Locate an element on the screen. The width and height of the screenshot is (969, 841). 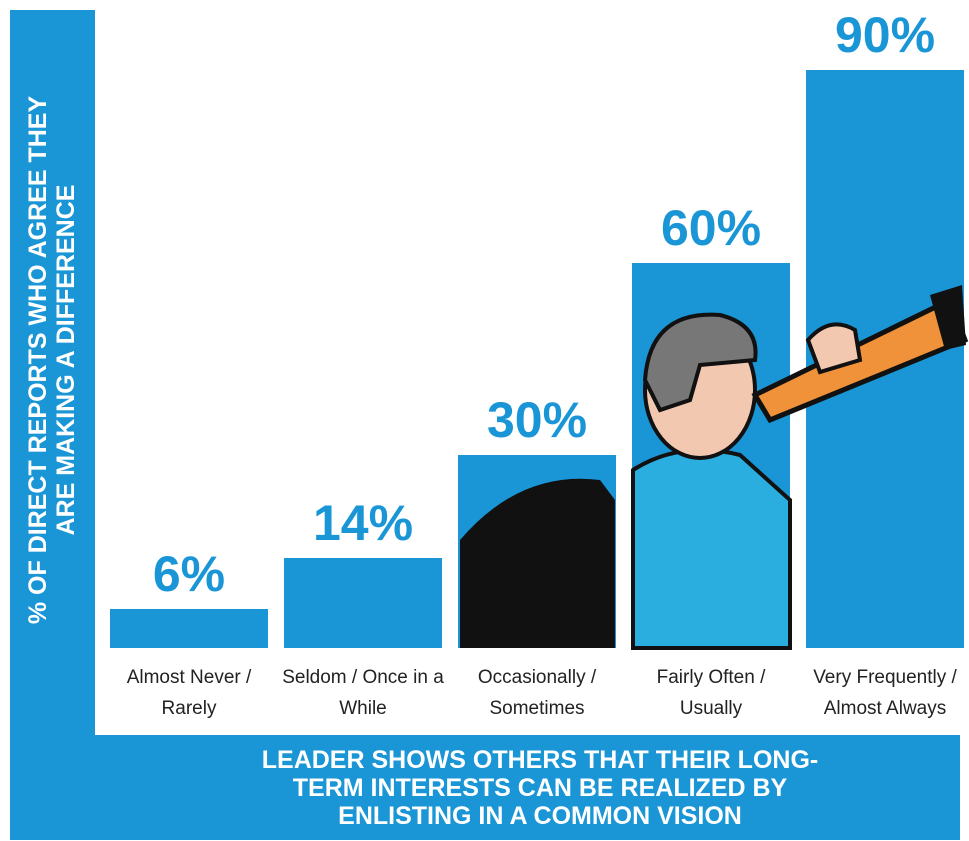
value-label: 60% is located at coordinates (711, 227).